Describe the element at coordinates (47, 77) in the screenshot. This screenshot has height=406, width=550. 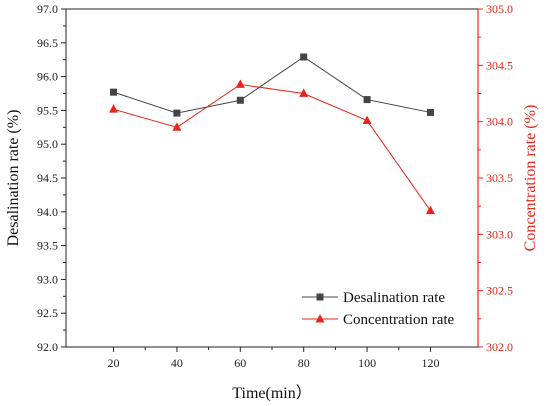
I see `left-tick-label: 96.0` at that location.